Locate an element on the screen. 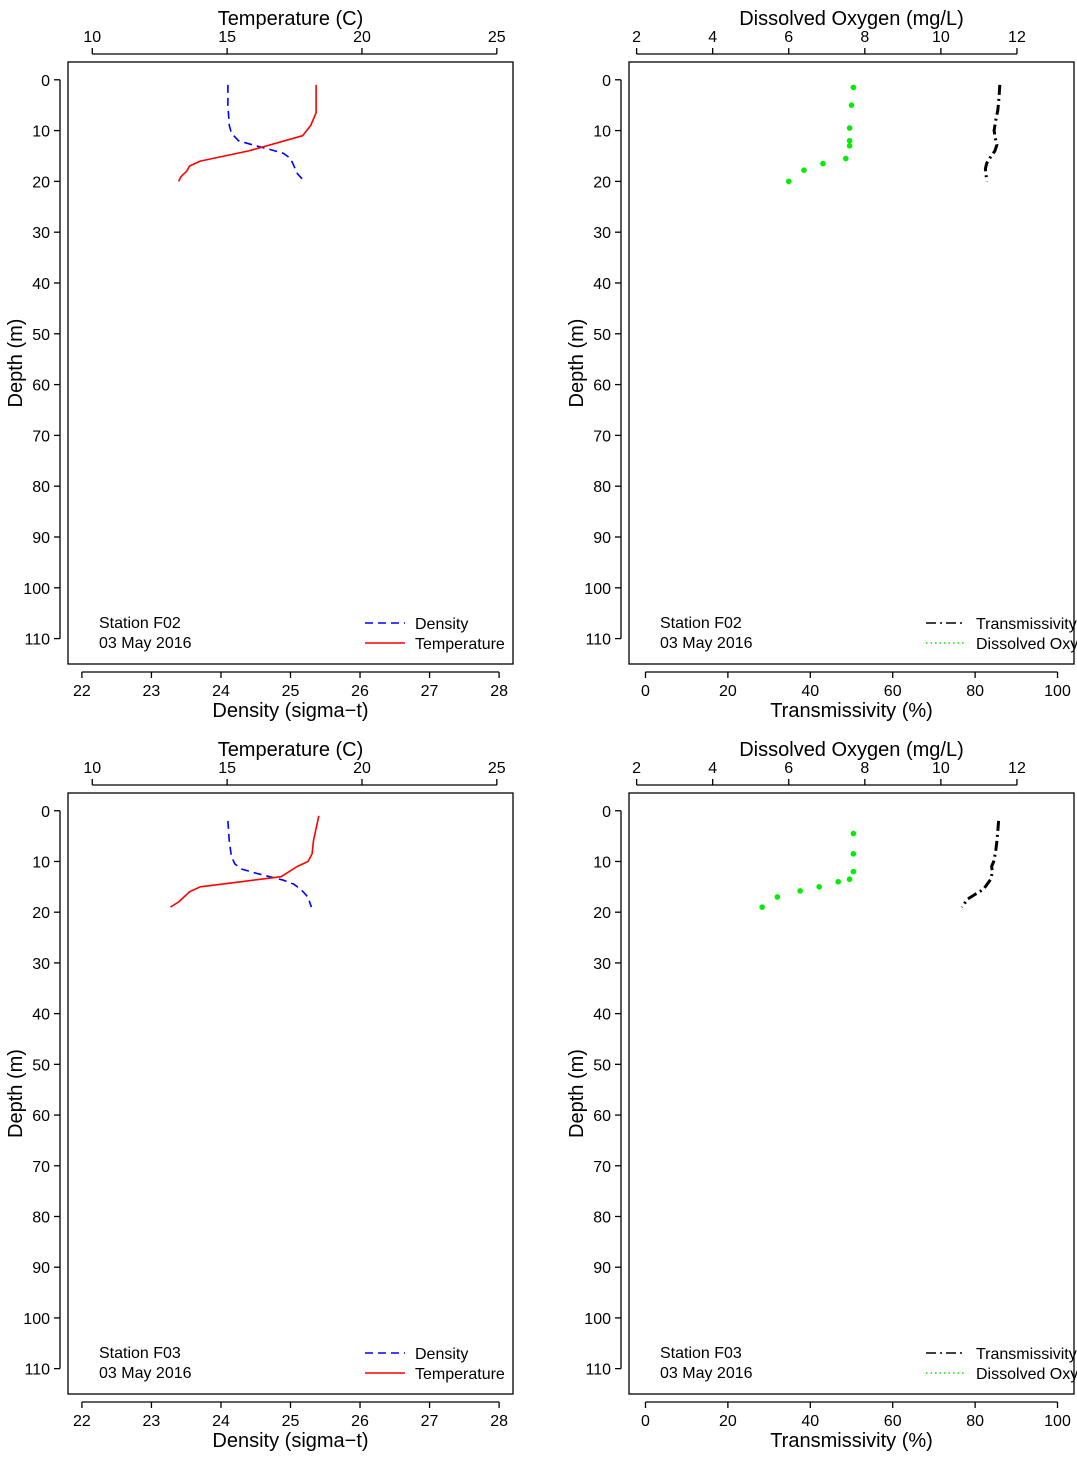 This screenshot has width=1077, height=1458. legend-label: Temperature is located at coordinates (460, 1374).